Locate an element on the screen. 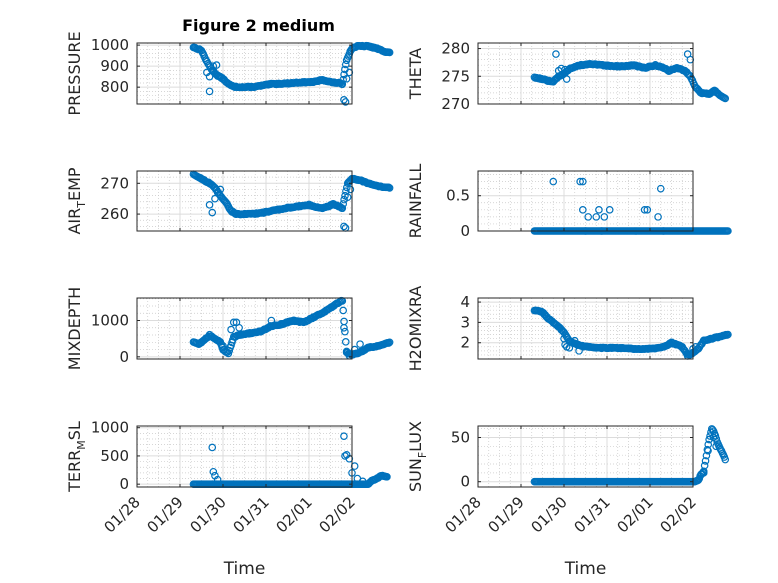 The image size is (778, 583). y-axis-label-part: H2OMIXRA is located at coordinates (415, 329).